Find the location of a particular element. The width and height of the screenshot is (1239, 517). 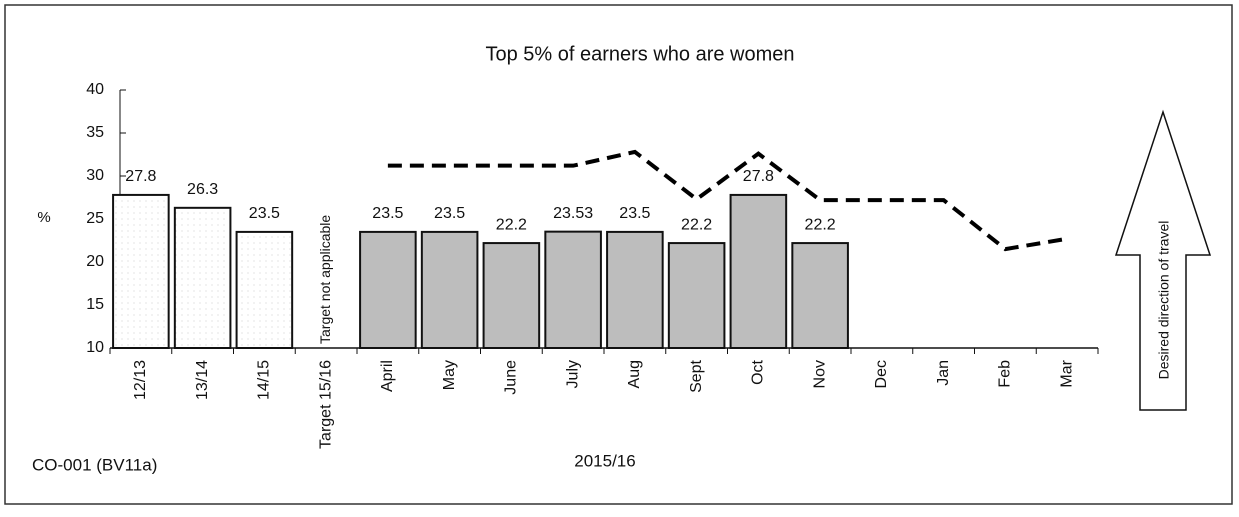

y-axis-label: % is located at coordinates (43, 217).